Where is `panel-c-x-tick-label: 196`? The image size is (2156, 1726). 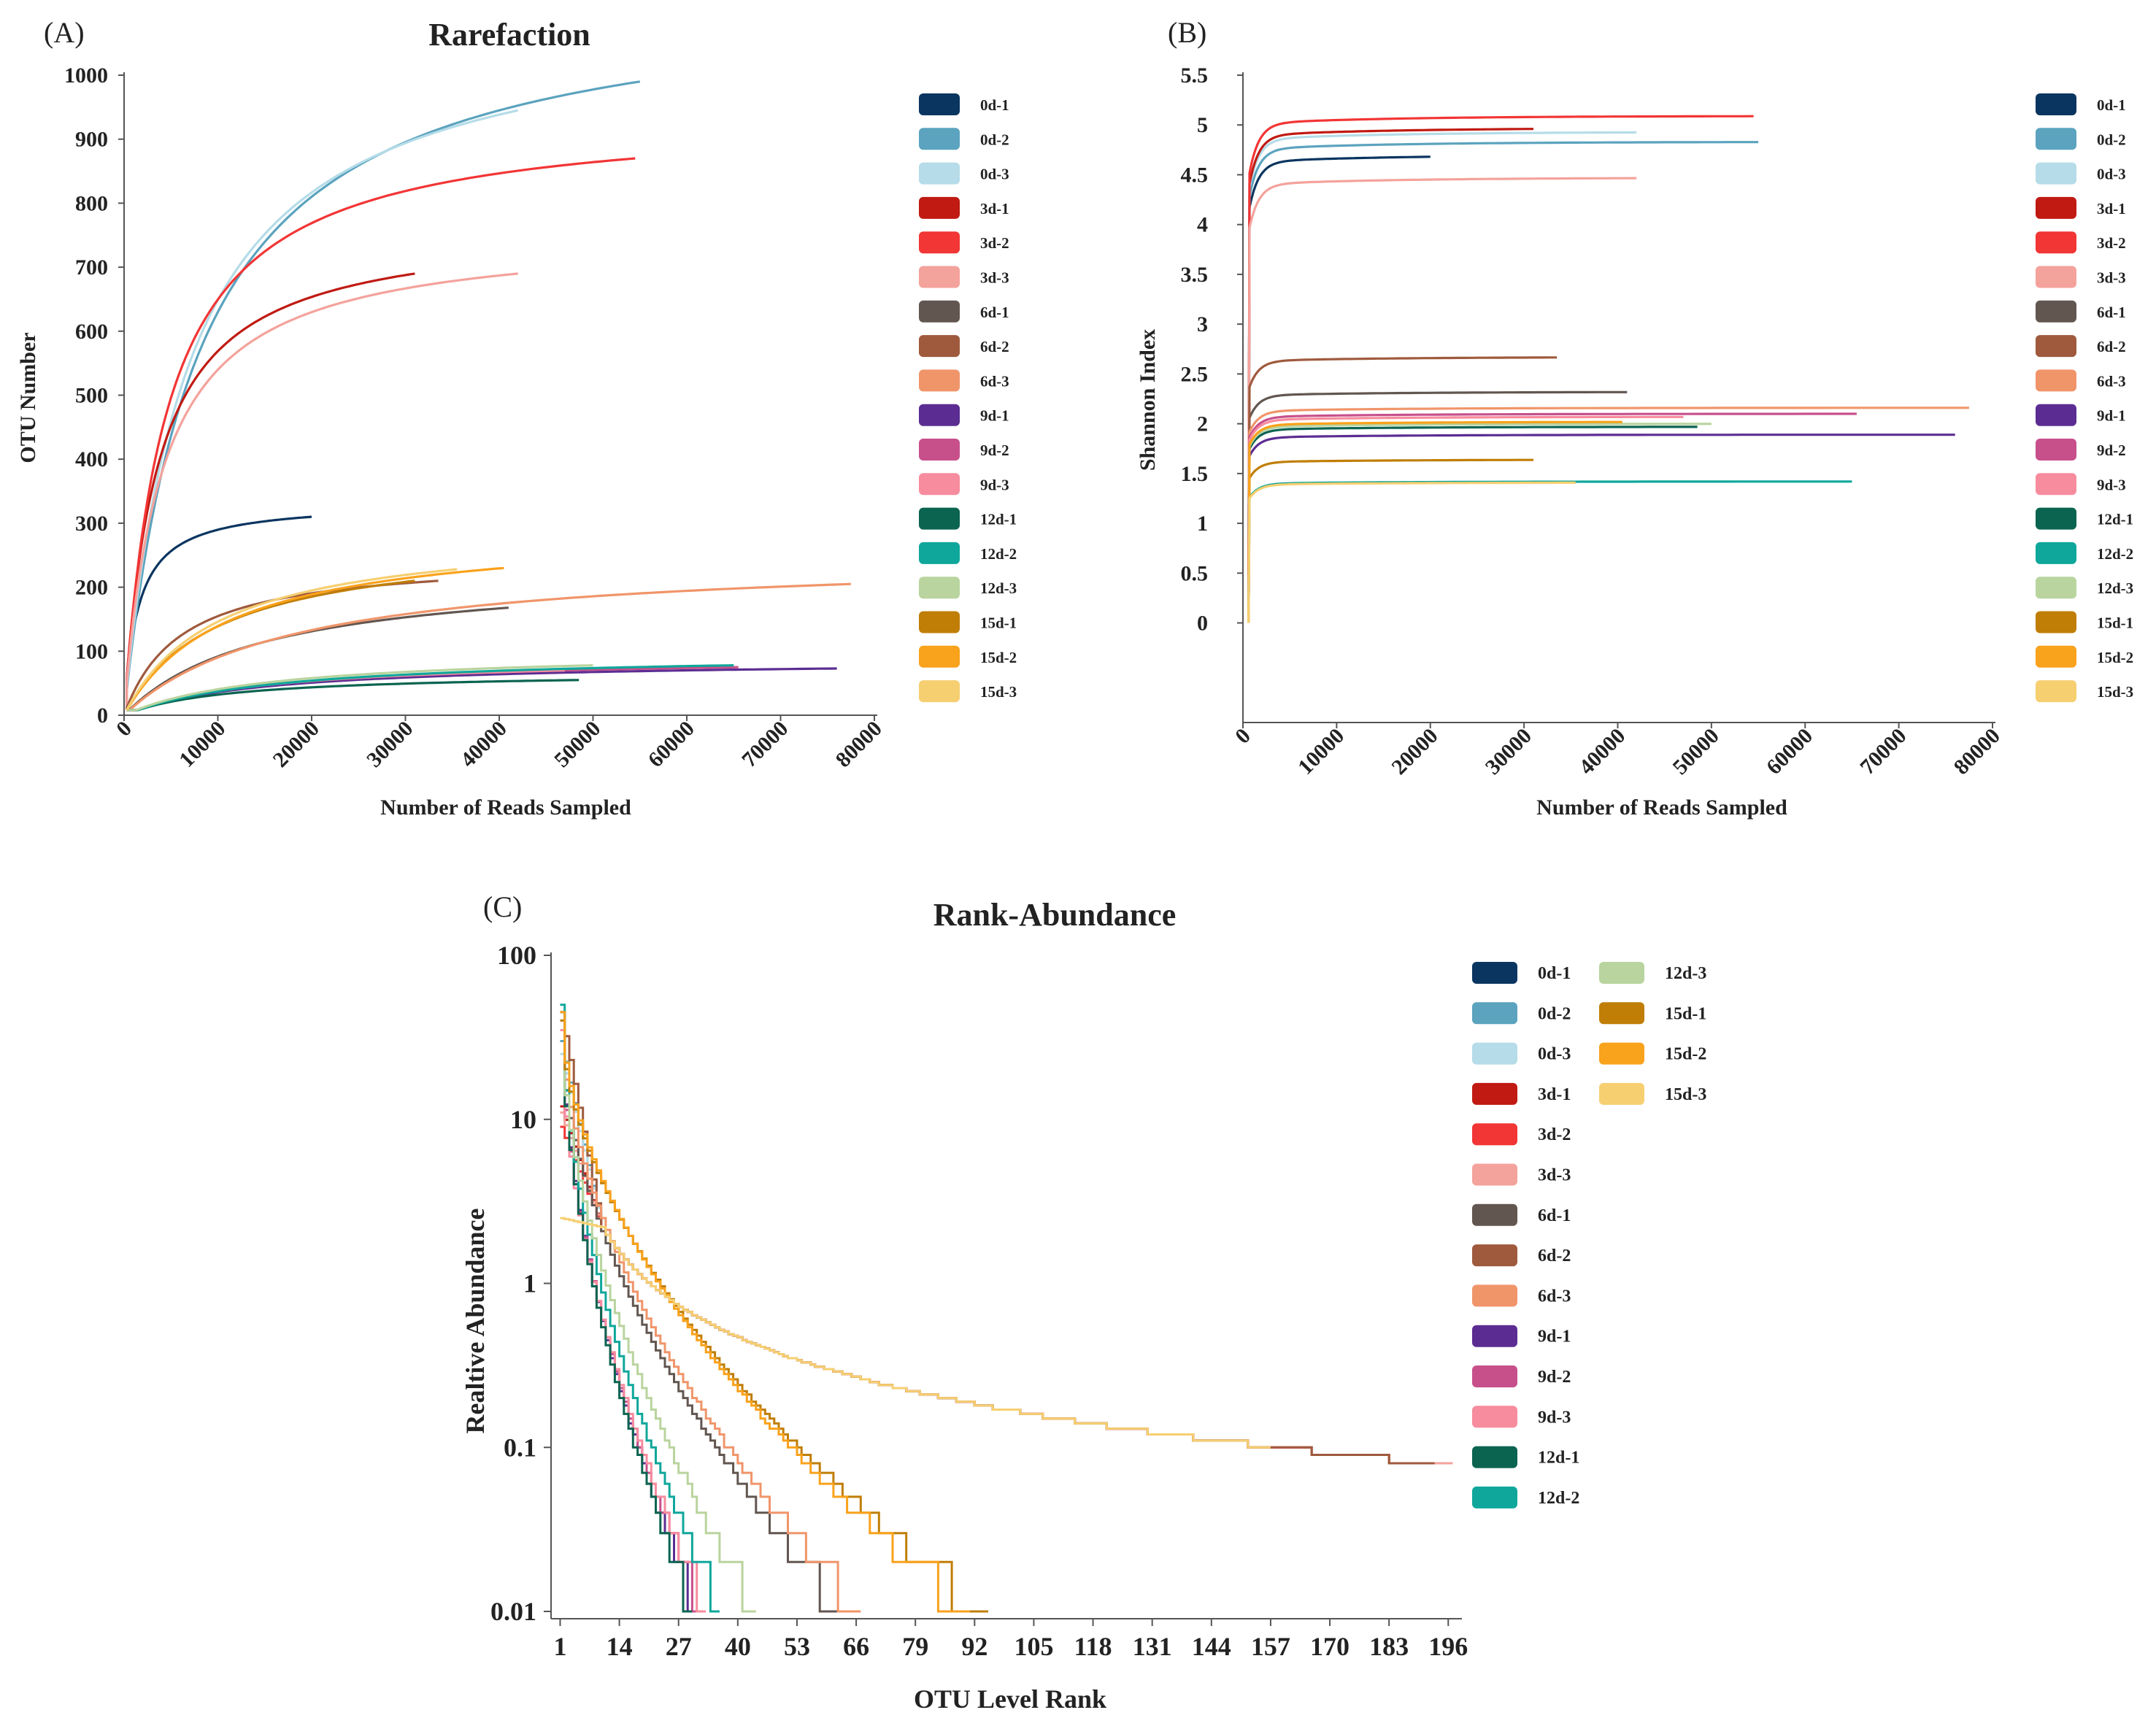 panel-c-x-tick-label: 196 is located at coordinates (1448, 1646).